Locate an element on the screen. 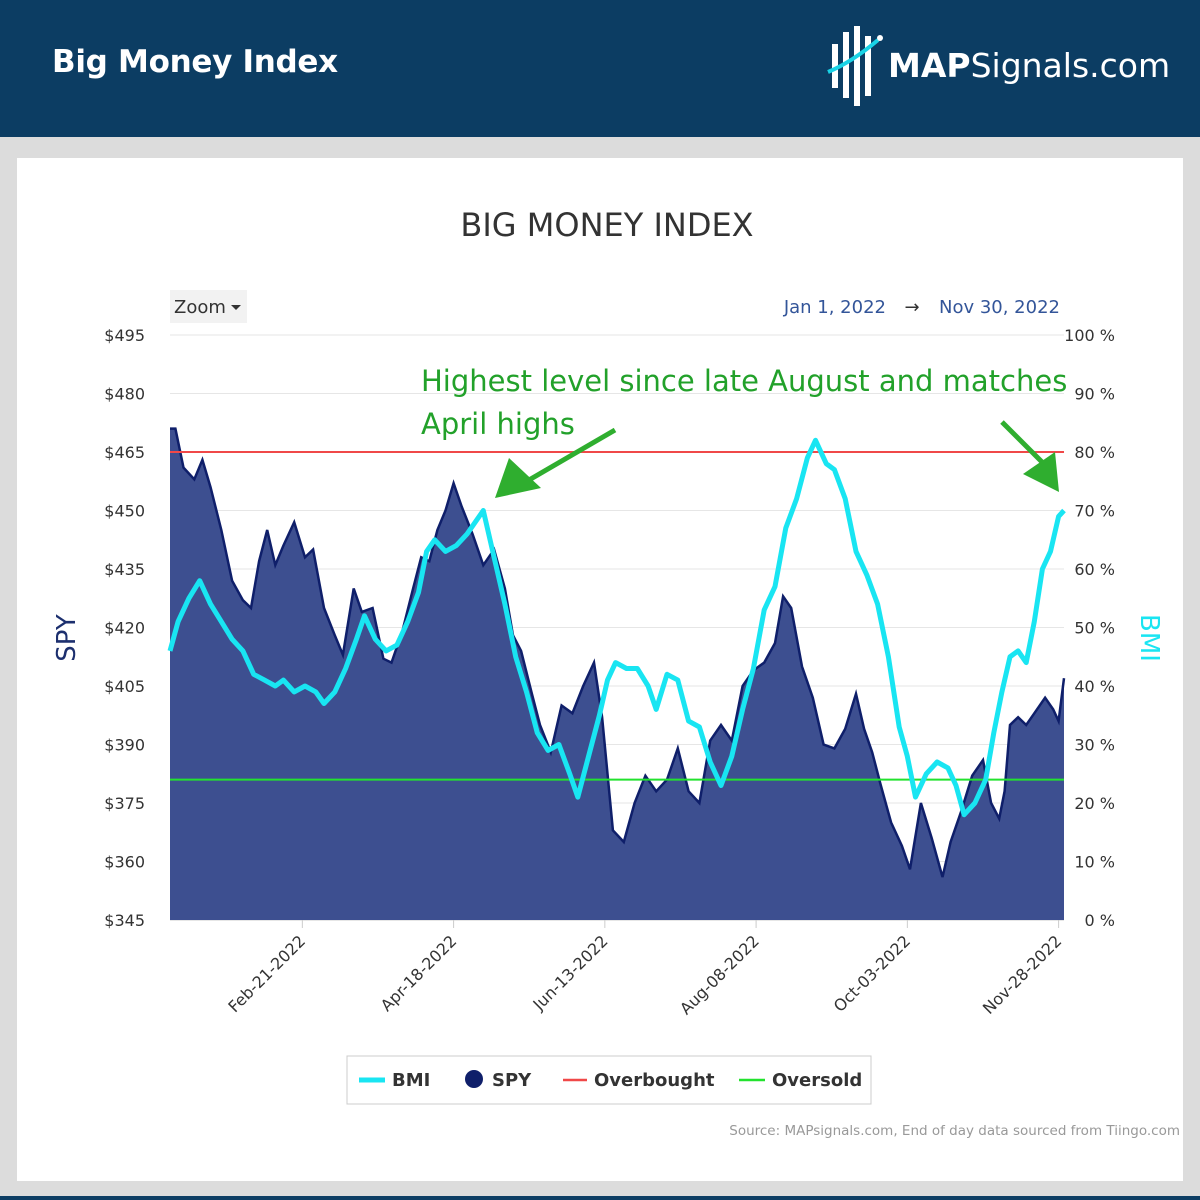 The height and width of the screenshot is (1200, 1200). zoom-label: Zoom is located at coordinates (200, 307).